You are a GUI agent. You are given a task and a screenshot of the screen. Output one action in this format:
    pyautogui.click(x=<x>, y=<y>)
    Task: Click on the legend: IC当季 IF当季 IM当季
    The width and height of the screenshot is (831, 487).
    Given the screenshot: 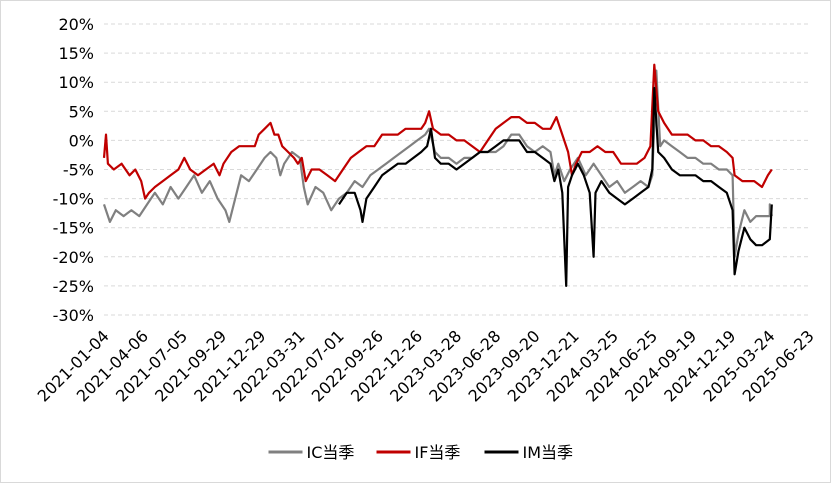 What is the action you would take?
    pyautogui.click(x=421, y=452)
    